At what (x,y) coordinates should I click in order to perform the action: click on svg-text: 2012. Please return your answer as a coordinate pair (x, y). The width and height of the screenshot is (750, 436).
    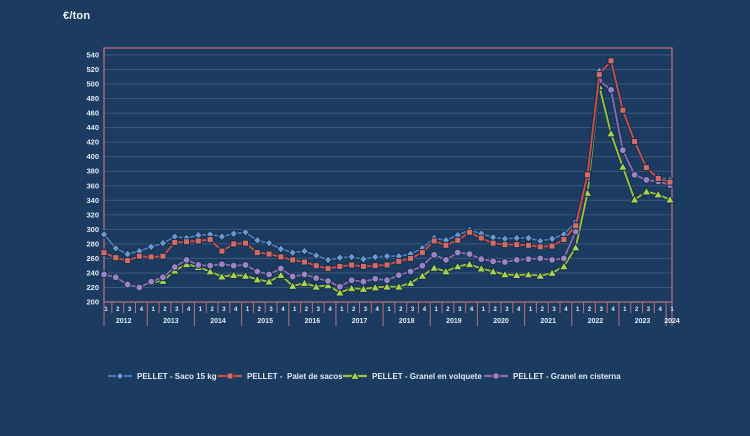
    Looking at the image, I should click on (124, 321).